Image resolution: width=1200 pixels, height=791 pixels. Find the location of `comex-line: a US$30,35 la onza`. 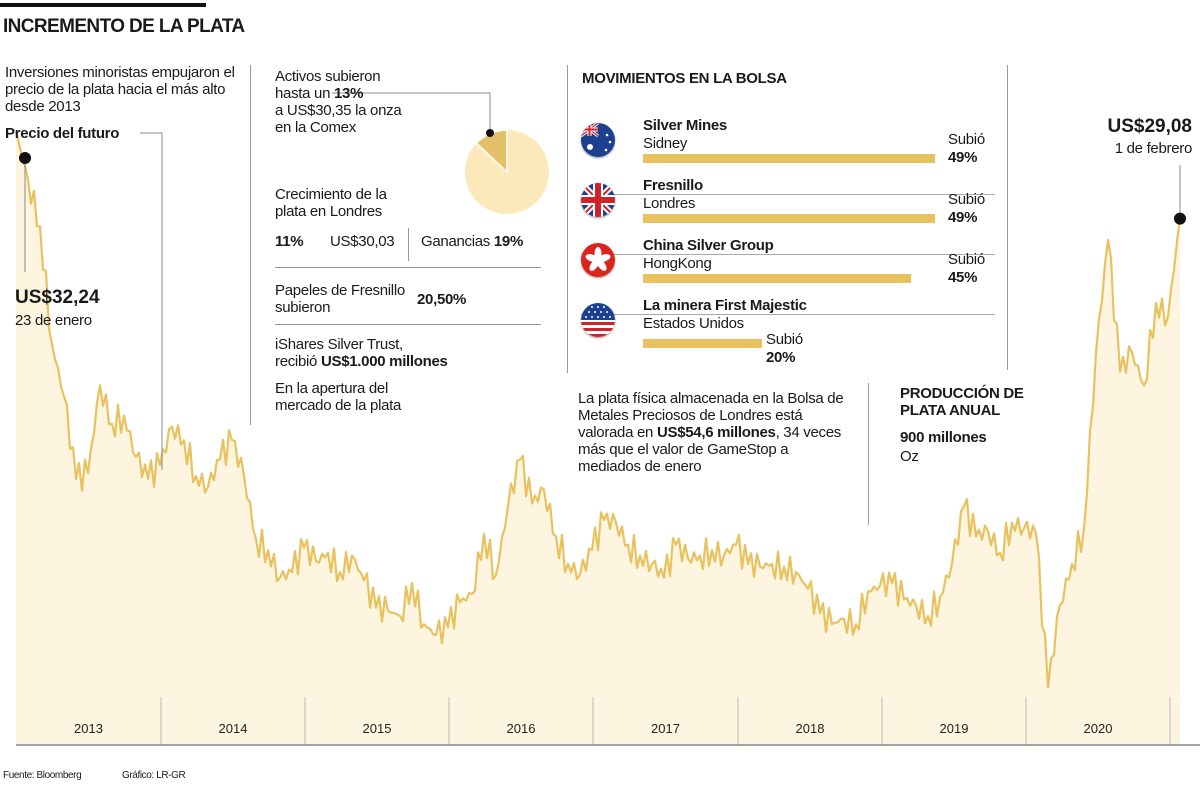

comex-line: a US$30,35 la onza is located at coordinates (338, 110).